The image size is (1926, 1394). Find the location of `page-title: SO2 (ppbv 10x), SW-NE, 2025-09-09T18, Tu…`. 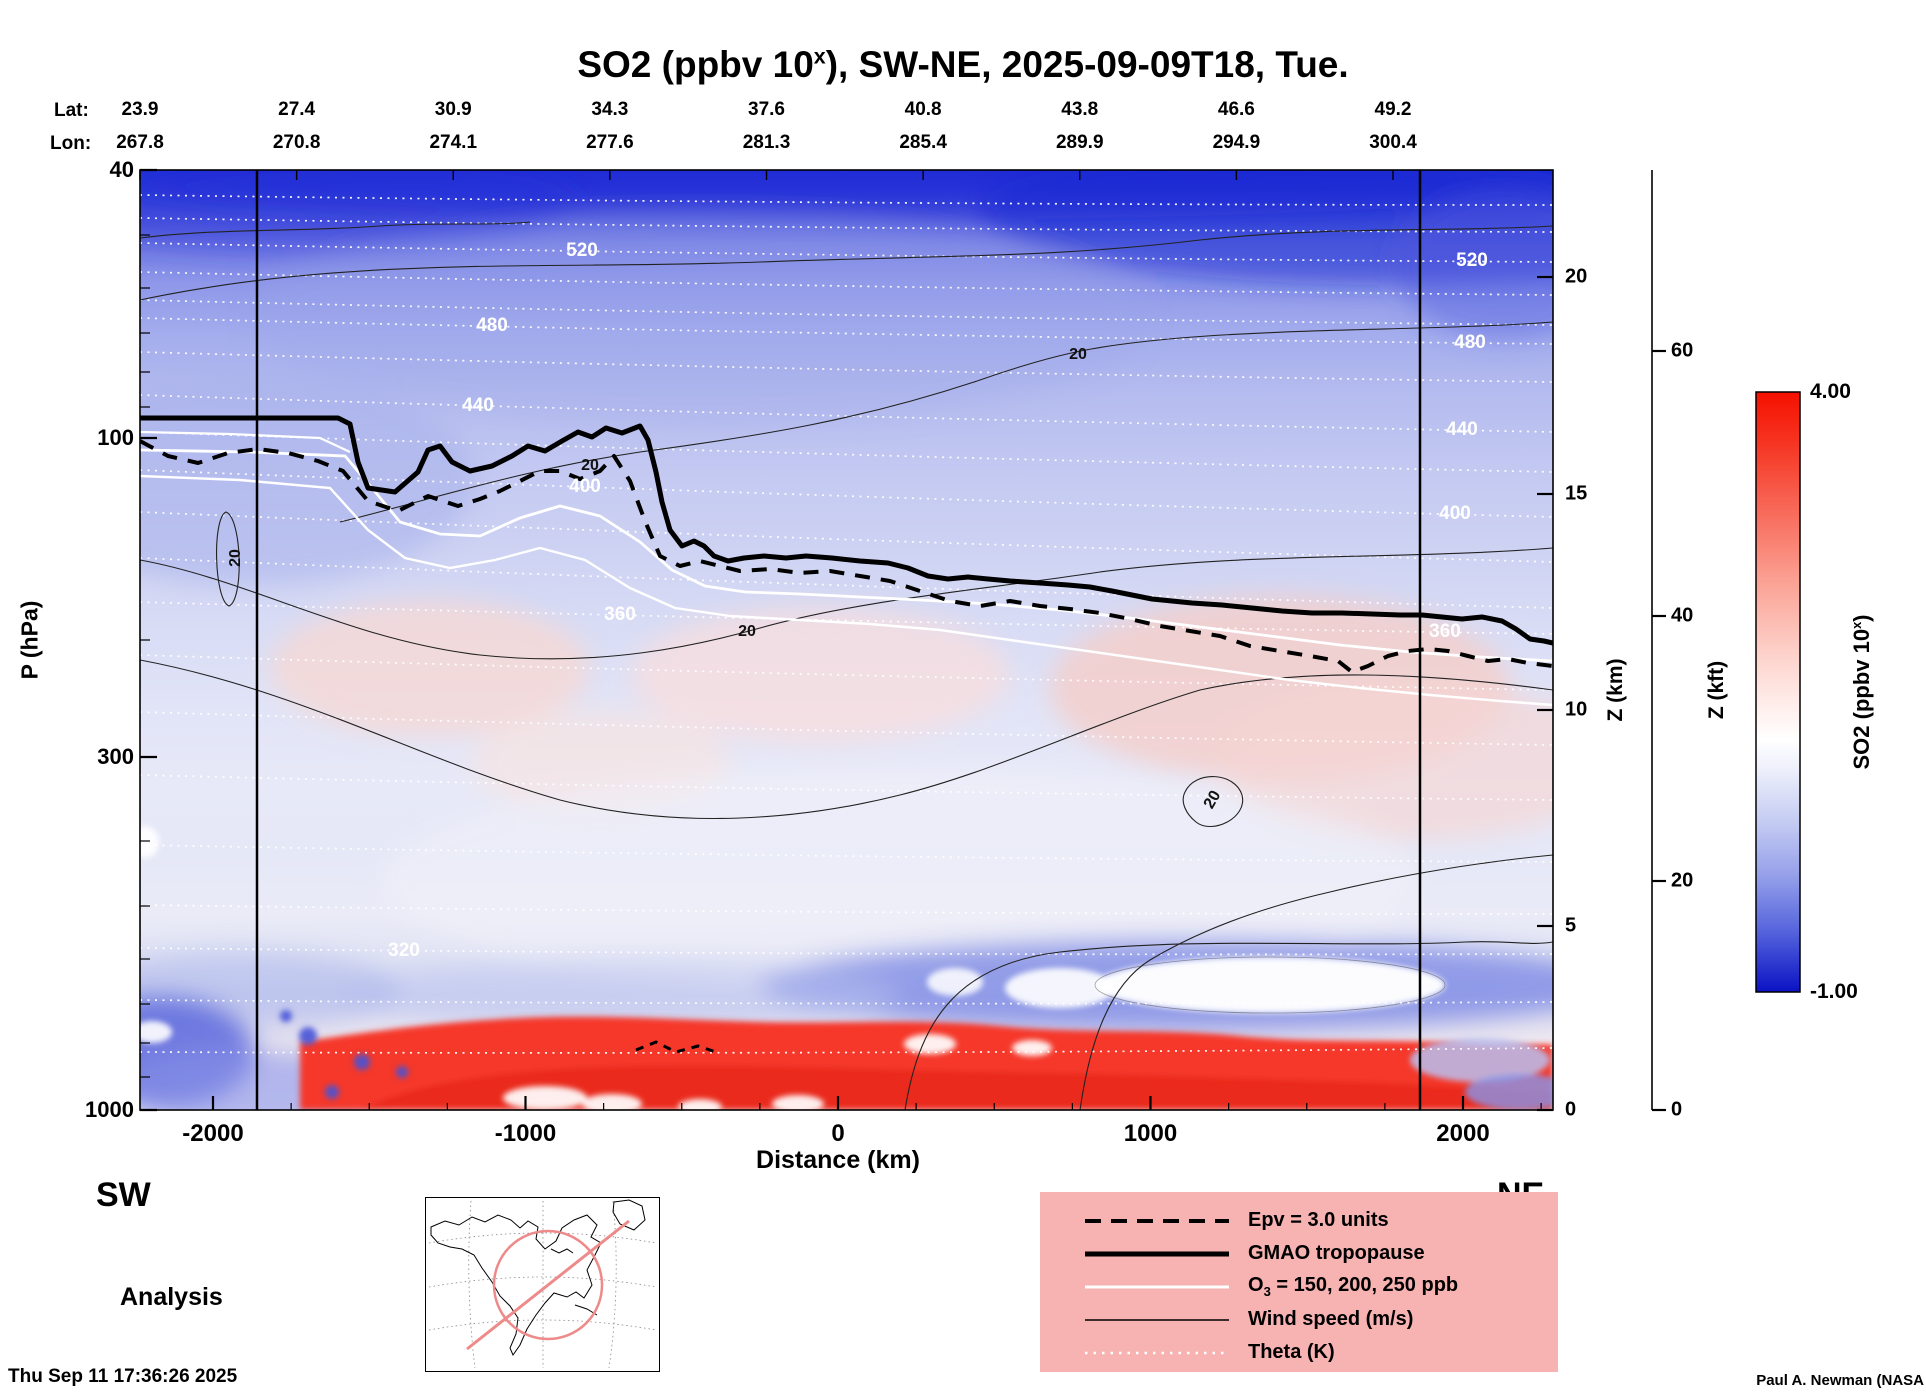

page-title: SO2 (ppbv 10x), SW-NE, 2025-09-09T18, Tu… is located at coordinates (963, 65).